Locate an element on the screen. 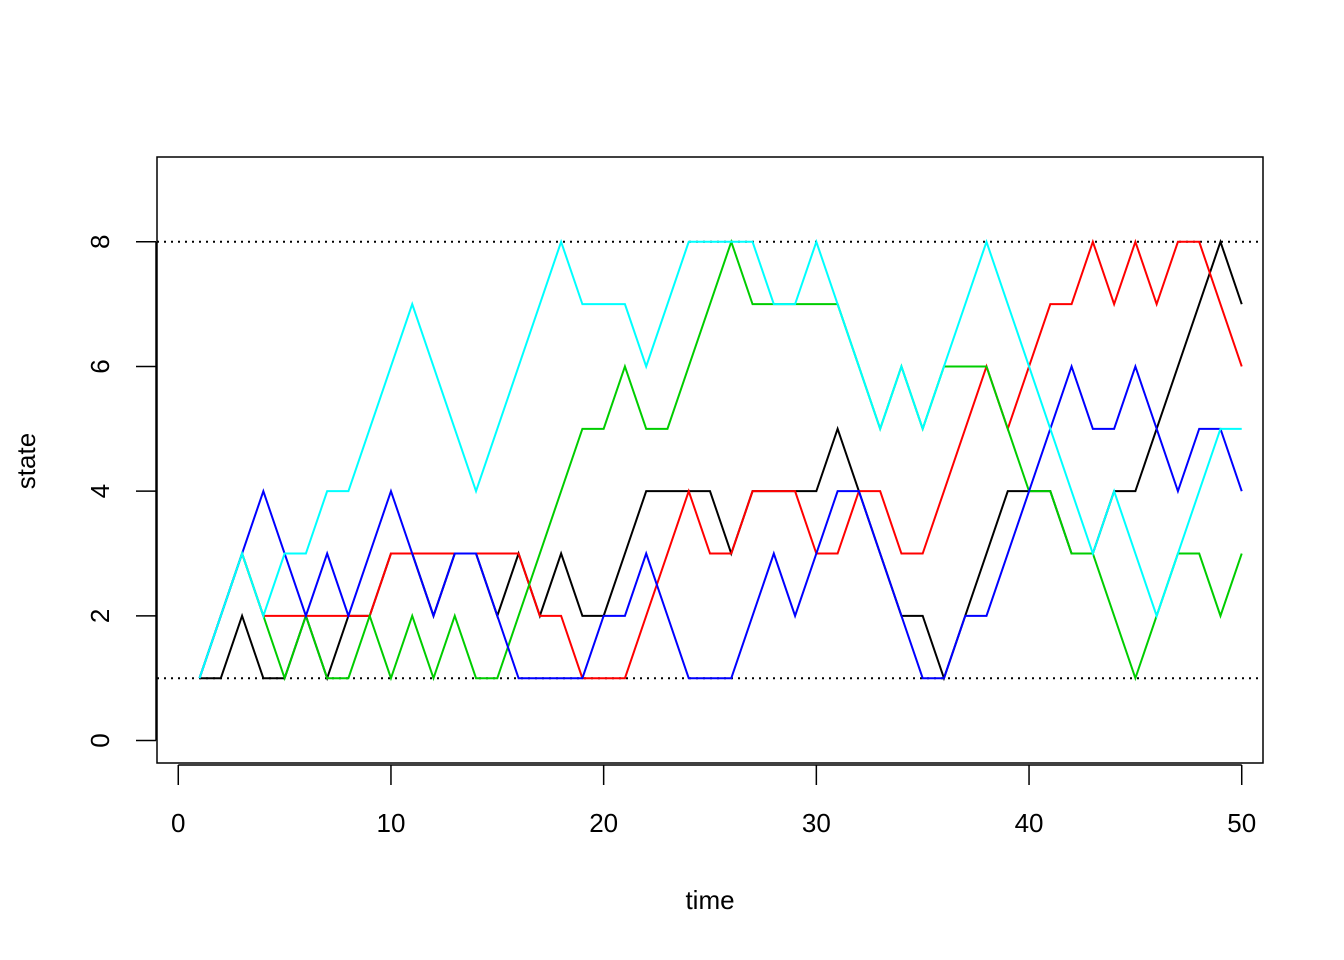  x-axis-title: time is located at coordinates (709, 900).